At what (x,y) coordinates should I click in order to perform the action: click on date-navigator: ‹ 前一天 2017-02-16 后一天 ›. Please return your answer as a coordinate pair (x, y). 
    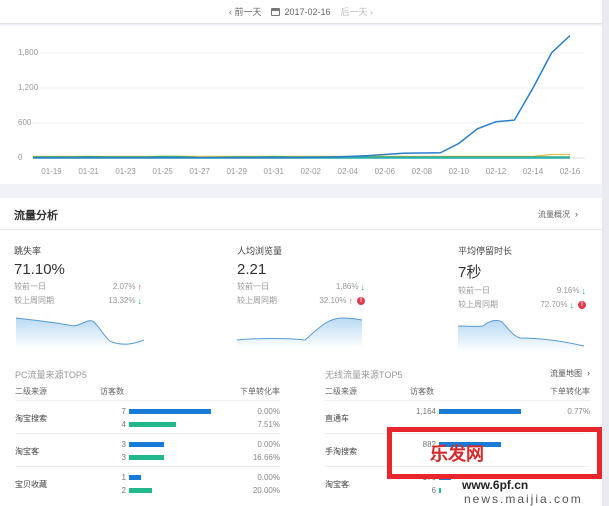
    Looking at the image, I should click on (301, 12).